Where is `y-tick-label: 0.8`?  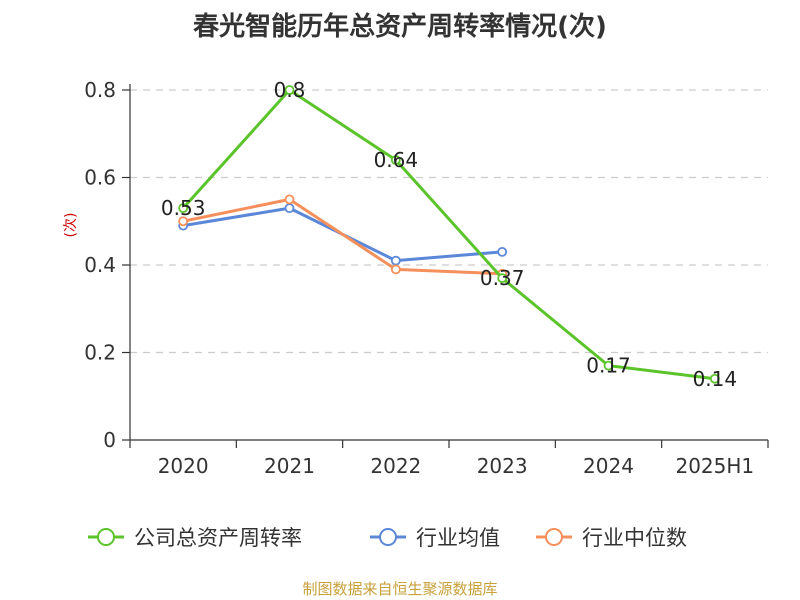 y-tick-label: 0.8 is located at coordinates (100, 90).